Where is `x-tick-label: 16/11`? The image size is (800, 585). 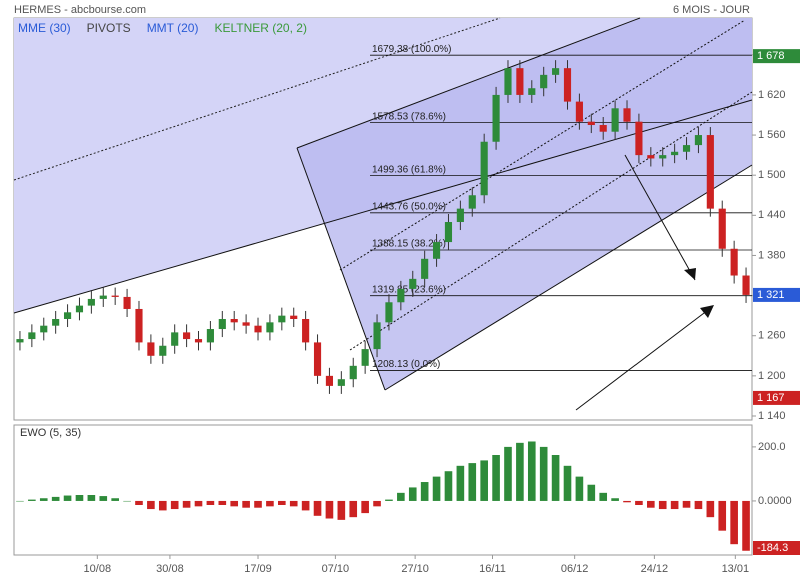
x-tick-label: 16/11 is located at coordinates (492, 569).